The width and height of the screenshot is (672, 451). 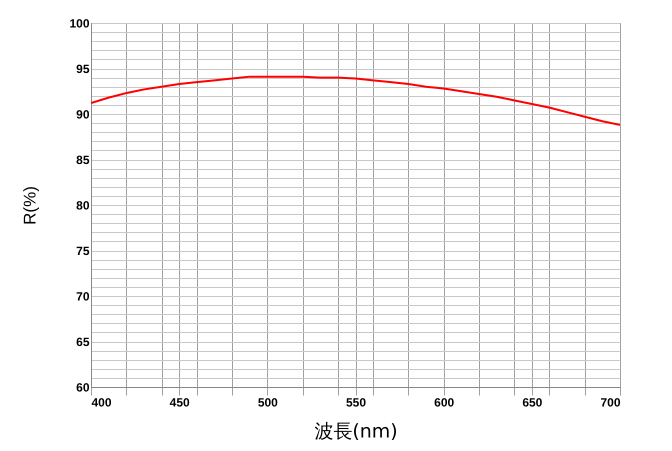 What do you see at coordinates (610, 403) in the screenshot?
I see `x-tick-label: 700` at bounding box center [610, 403].